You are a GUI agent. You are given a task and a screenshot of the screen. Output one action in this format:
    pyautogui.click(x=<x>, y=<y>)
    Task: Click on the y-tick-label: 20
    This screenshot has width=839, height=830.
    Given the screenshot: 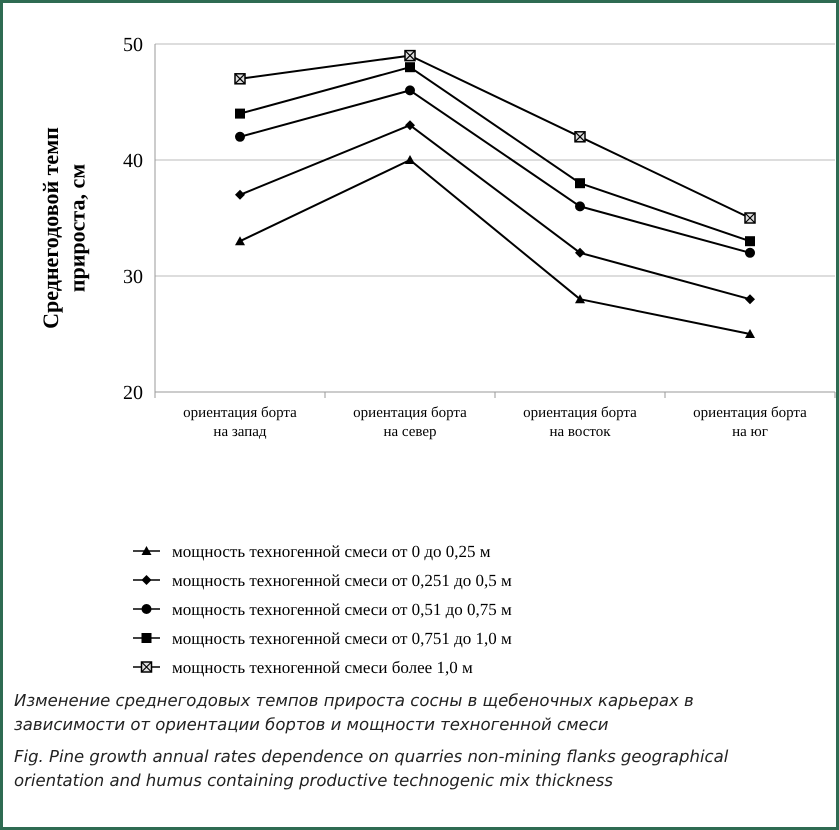 What is the action you would take?
    pyautogui.click(x=133, y=393)
    